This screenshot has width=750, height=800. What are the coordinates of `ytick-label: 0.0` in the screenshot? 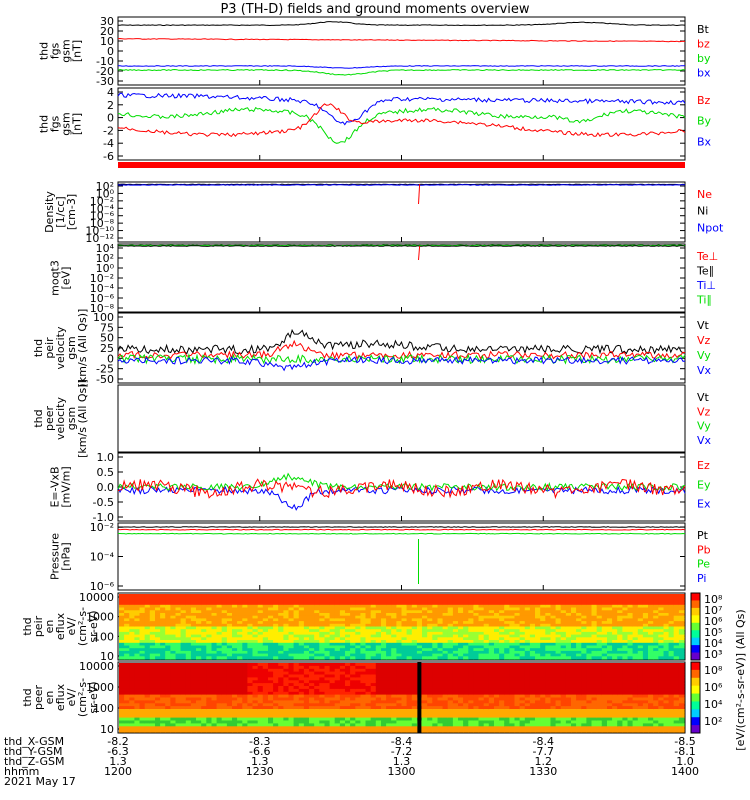 It's located at (106, 487).